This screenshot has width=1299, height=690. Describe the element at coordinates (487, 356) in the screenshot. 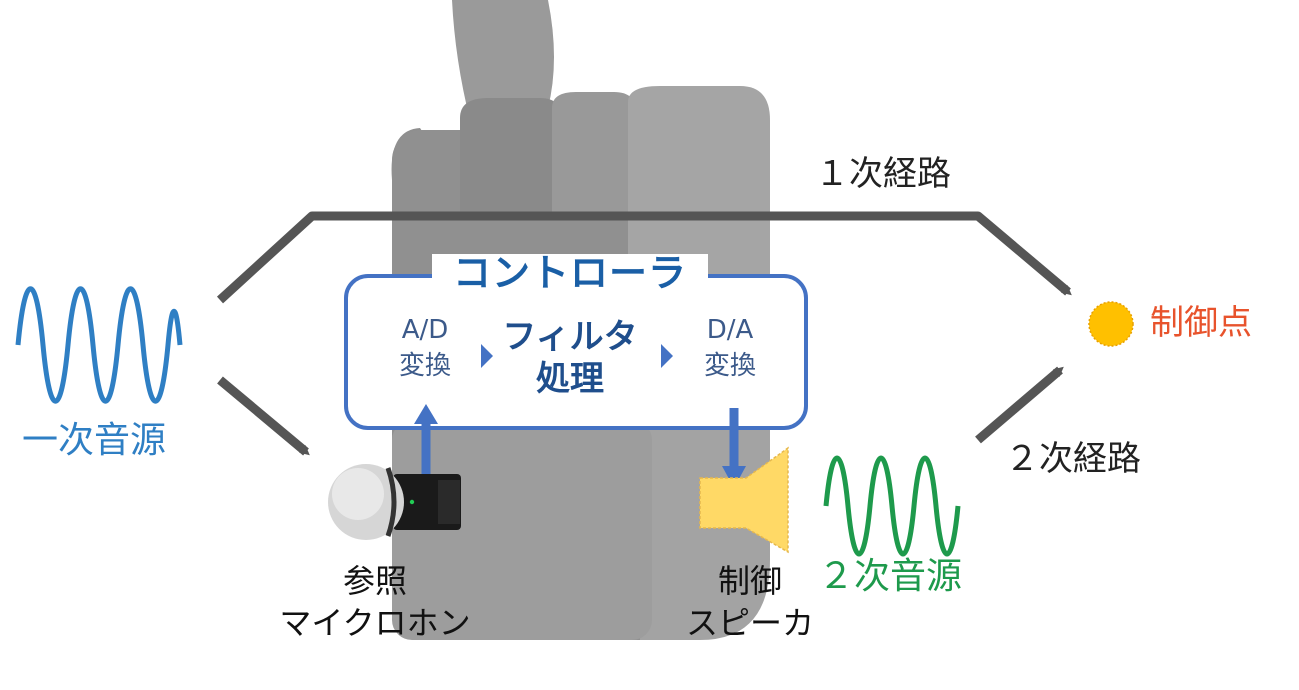

I see `ad-to-filter-arrow-icon` at that location.